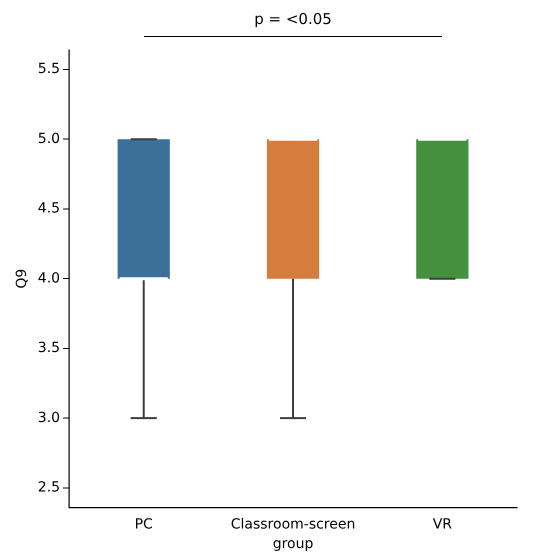 The image size is (537, 558). I want to click on y-tick-label: 5.5, so click(49, 69).